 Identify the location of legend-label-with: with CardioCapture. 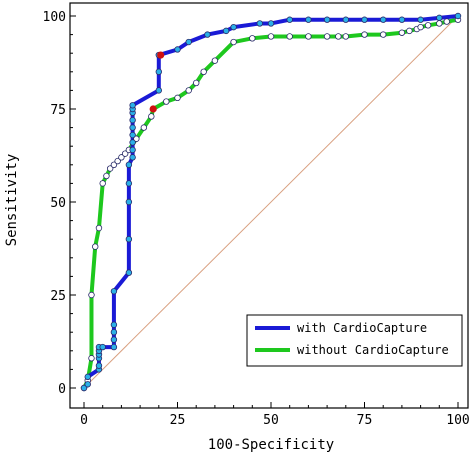
(362, 328).